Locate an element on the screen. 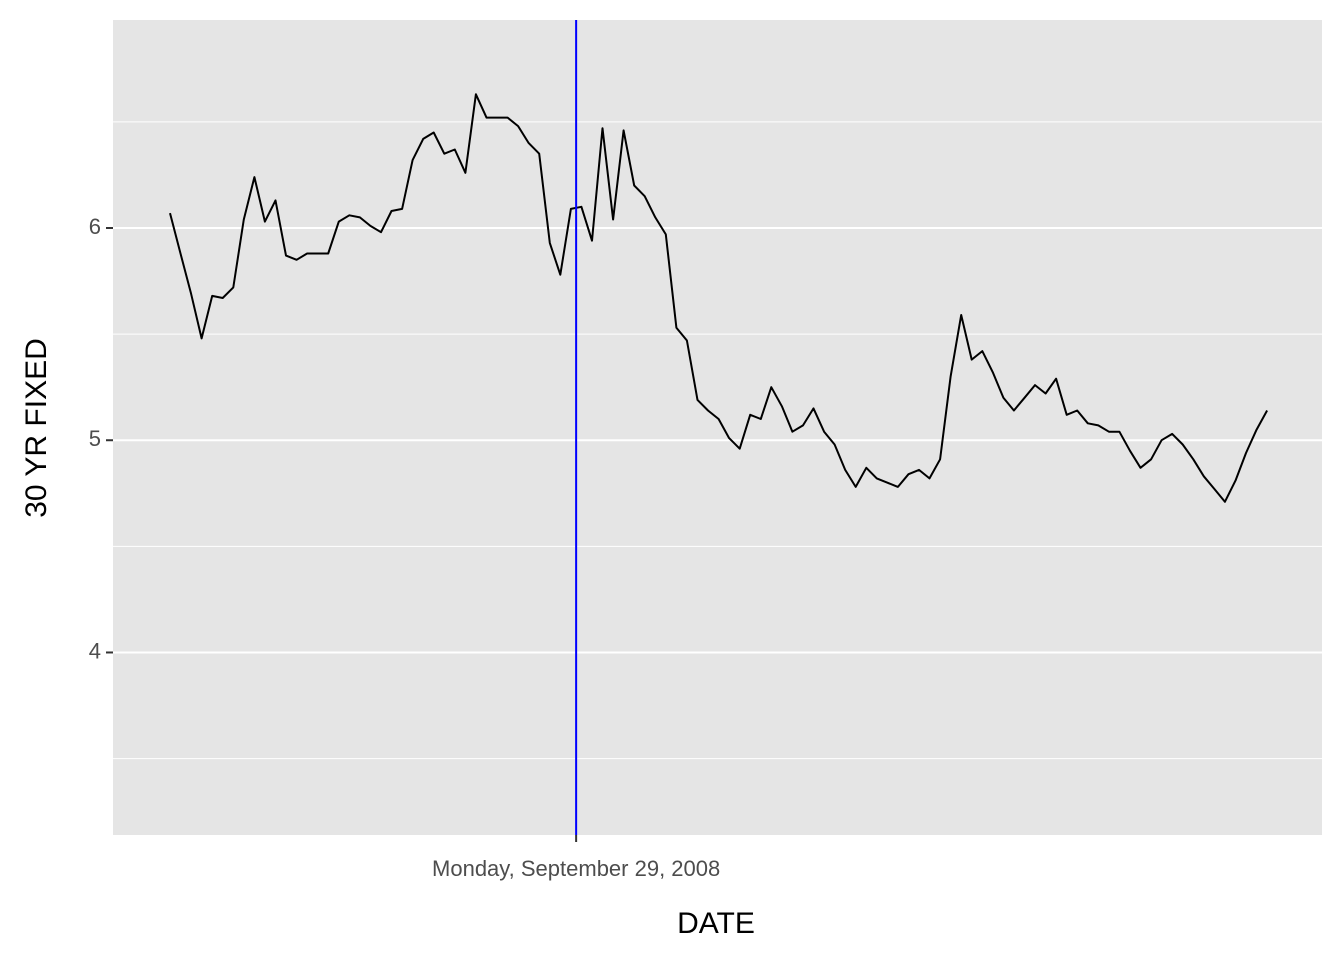  y-tick-label: 5 is located at coordinates (95, 438).